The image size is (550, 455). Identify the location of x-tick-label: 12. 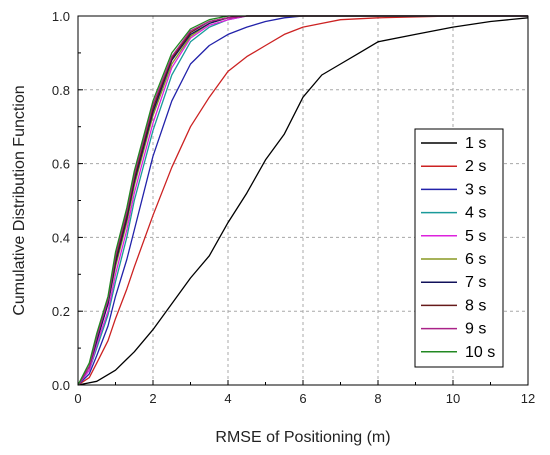
(528, 398).